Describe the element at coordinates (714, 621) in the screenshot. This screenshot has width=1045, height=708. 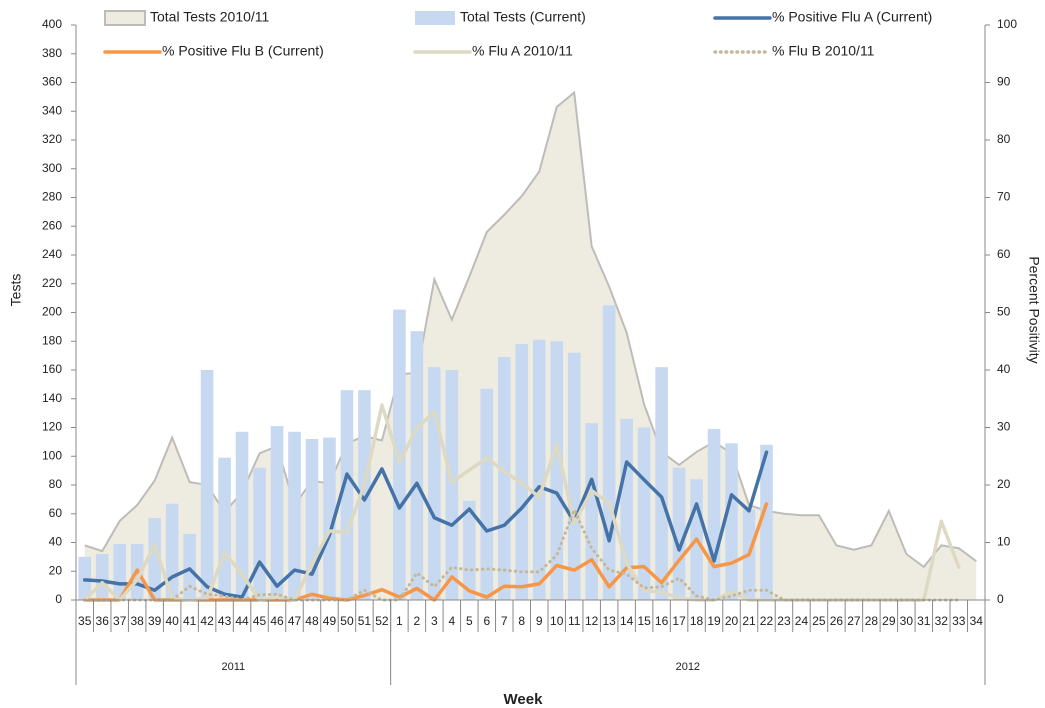
I see `x-tick-label: 19` at that location.